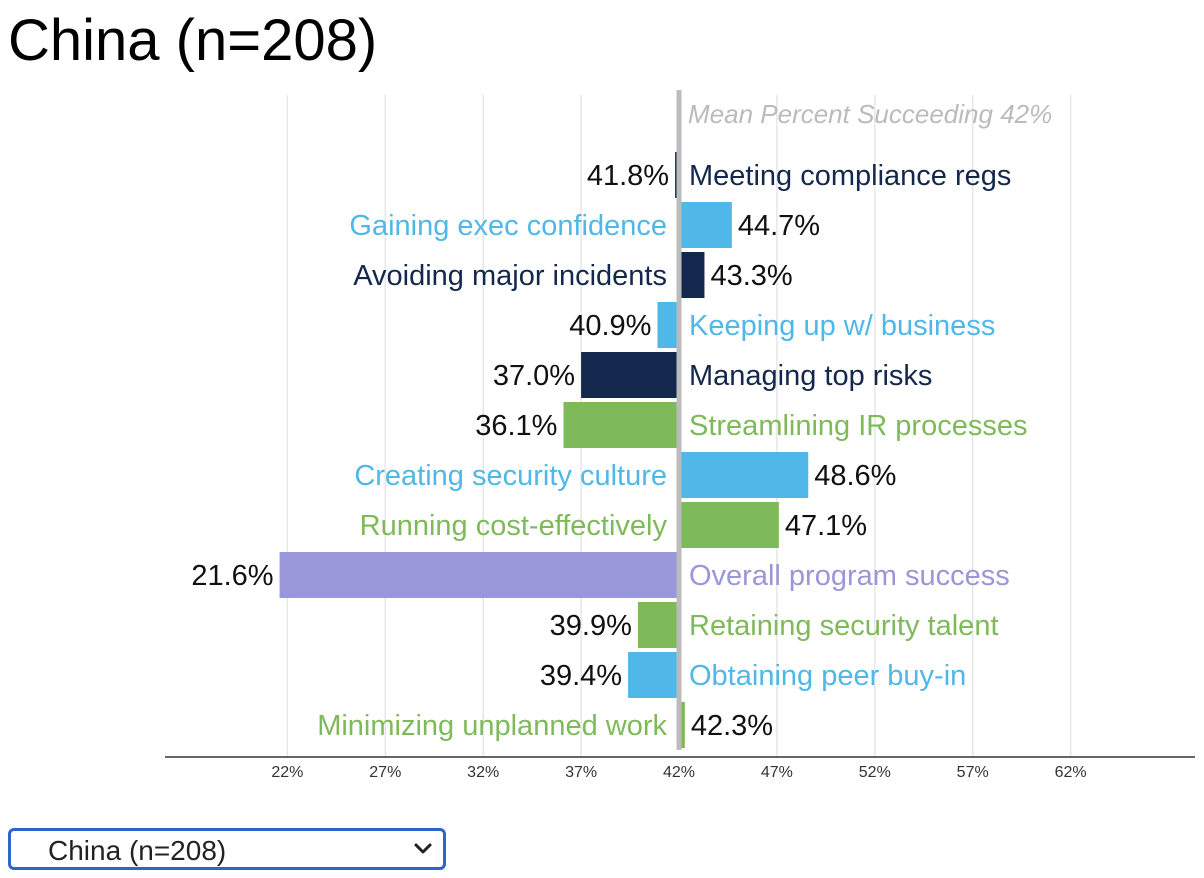  I want to click on value-label: 40.9%, so click(610, 326).